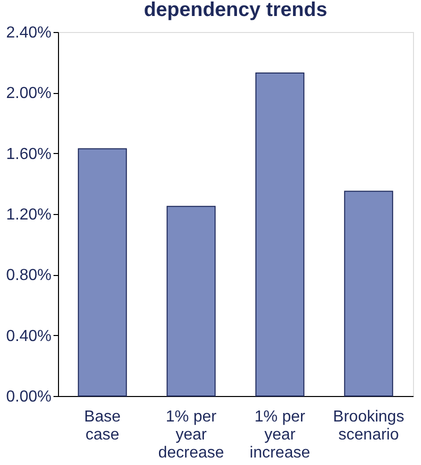 Image resolution: width=421 pixels, height=465 pixels. What do you see at coordinates (29, 93) in the screenshot?
I see `y-tick-label: 2.00%` at bounding box center [29, 93].